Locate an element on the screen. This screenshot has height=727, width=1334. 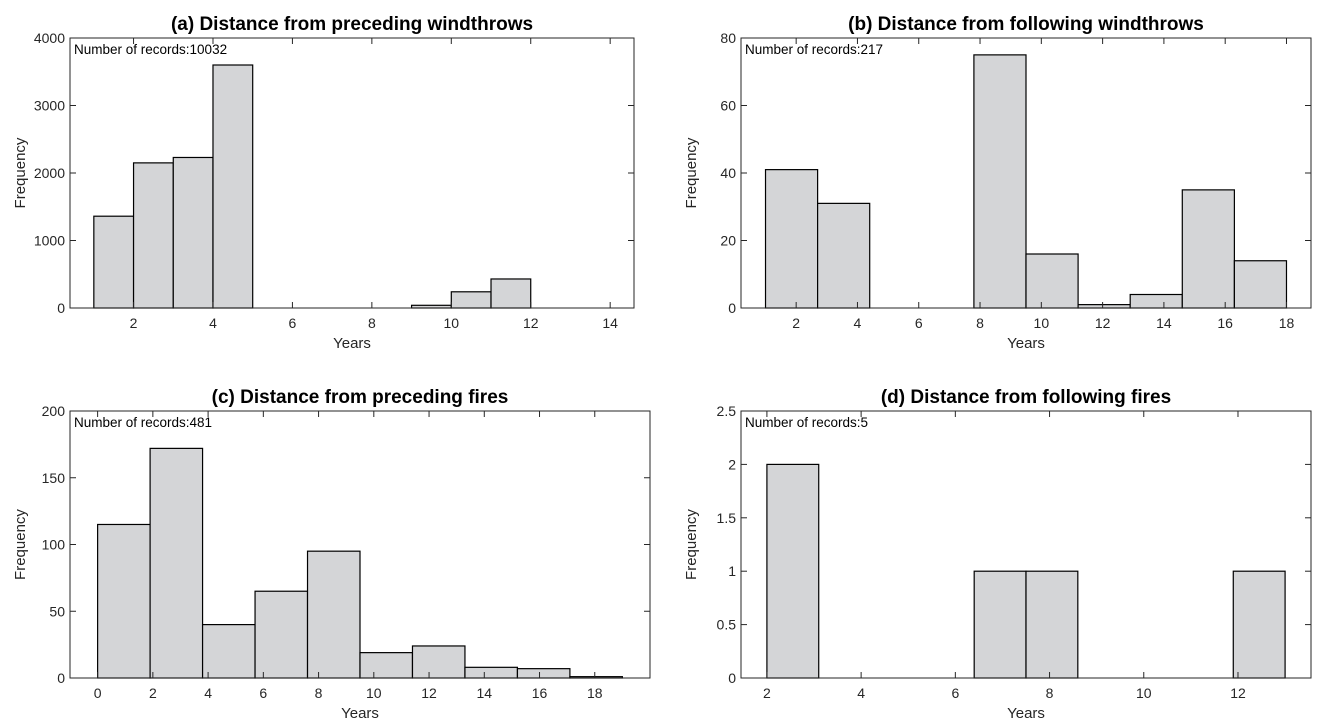
records-annotation-d: Number of records:5 is located at coordinates (806, 422).